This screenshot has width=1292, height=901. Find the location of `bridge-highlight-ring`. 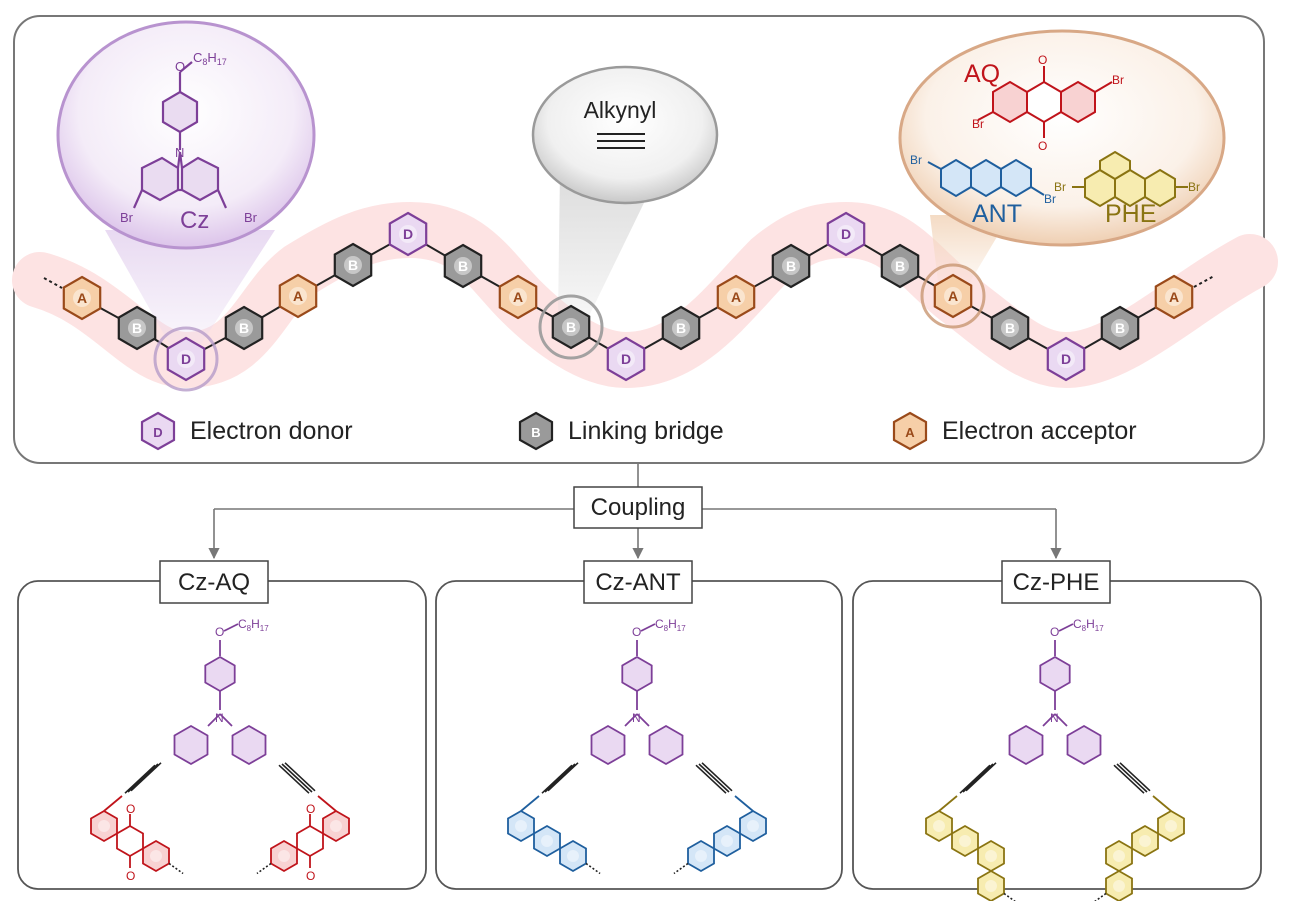

bridge-highlight-ring is located at coordinates (571, 327).